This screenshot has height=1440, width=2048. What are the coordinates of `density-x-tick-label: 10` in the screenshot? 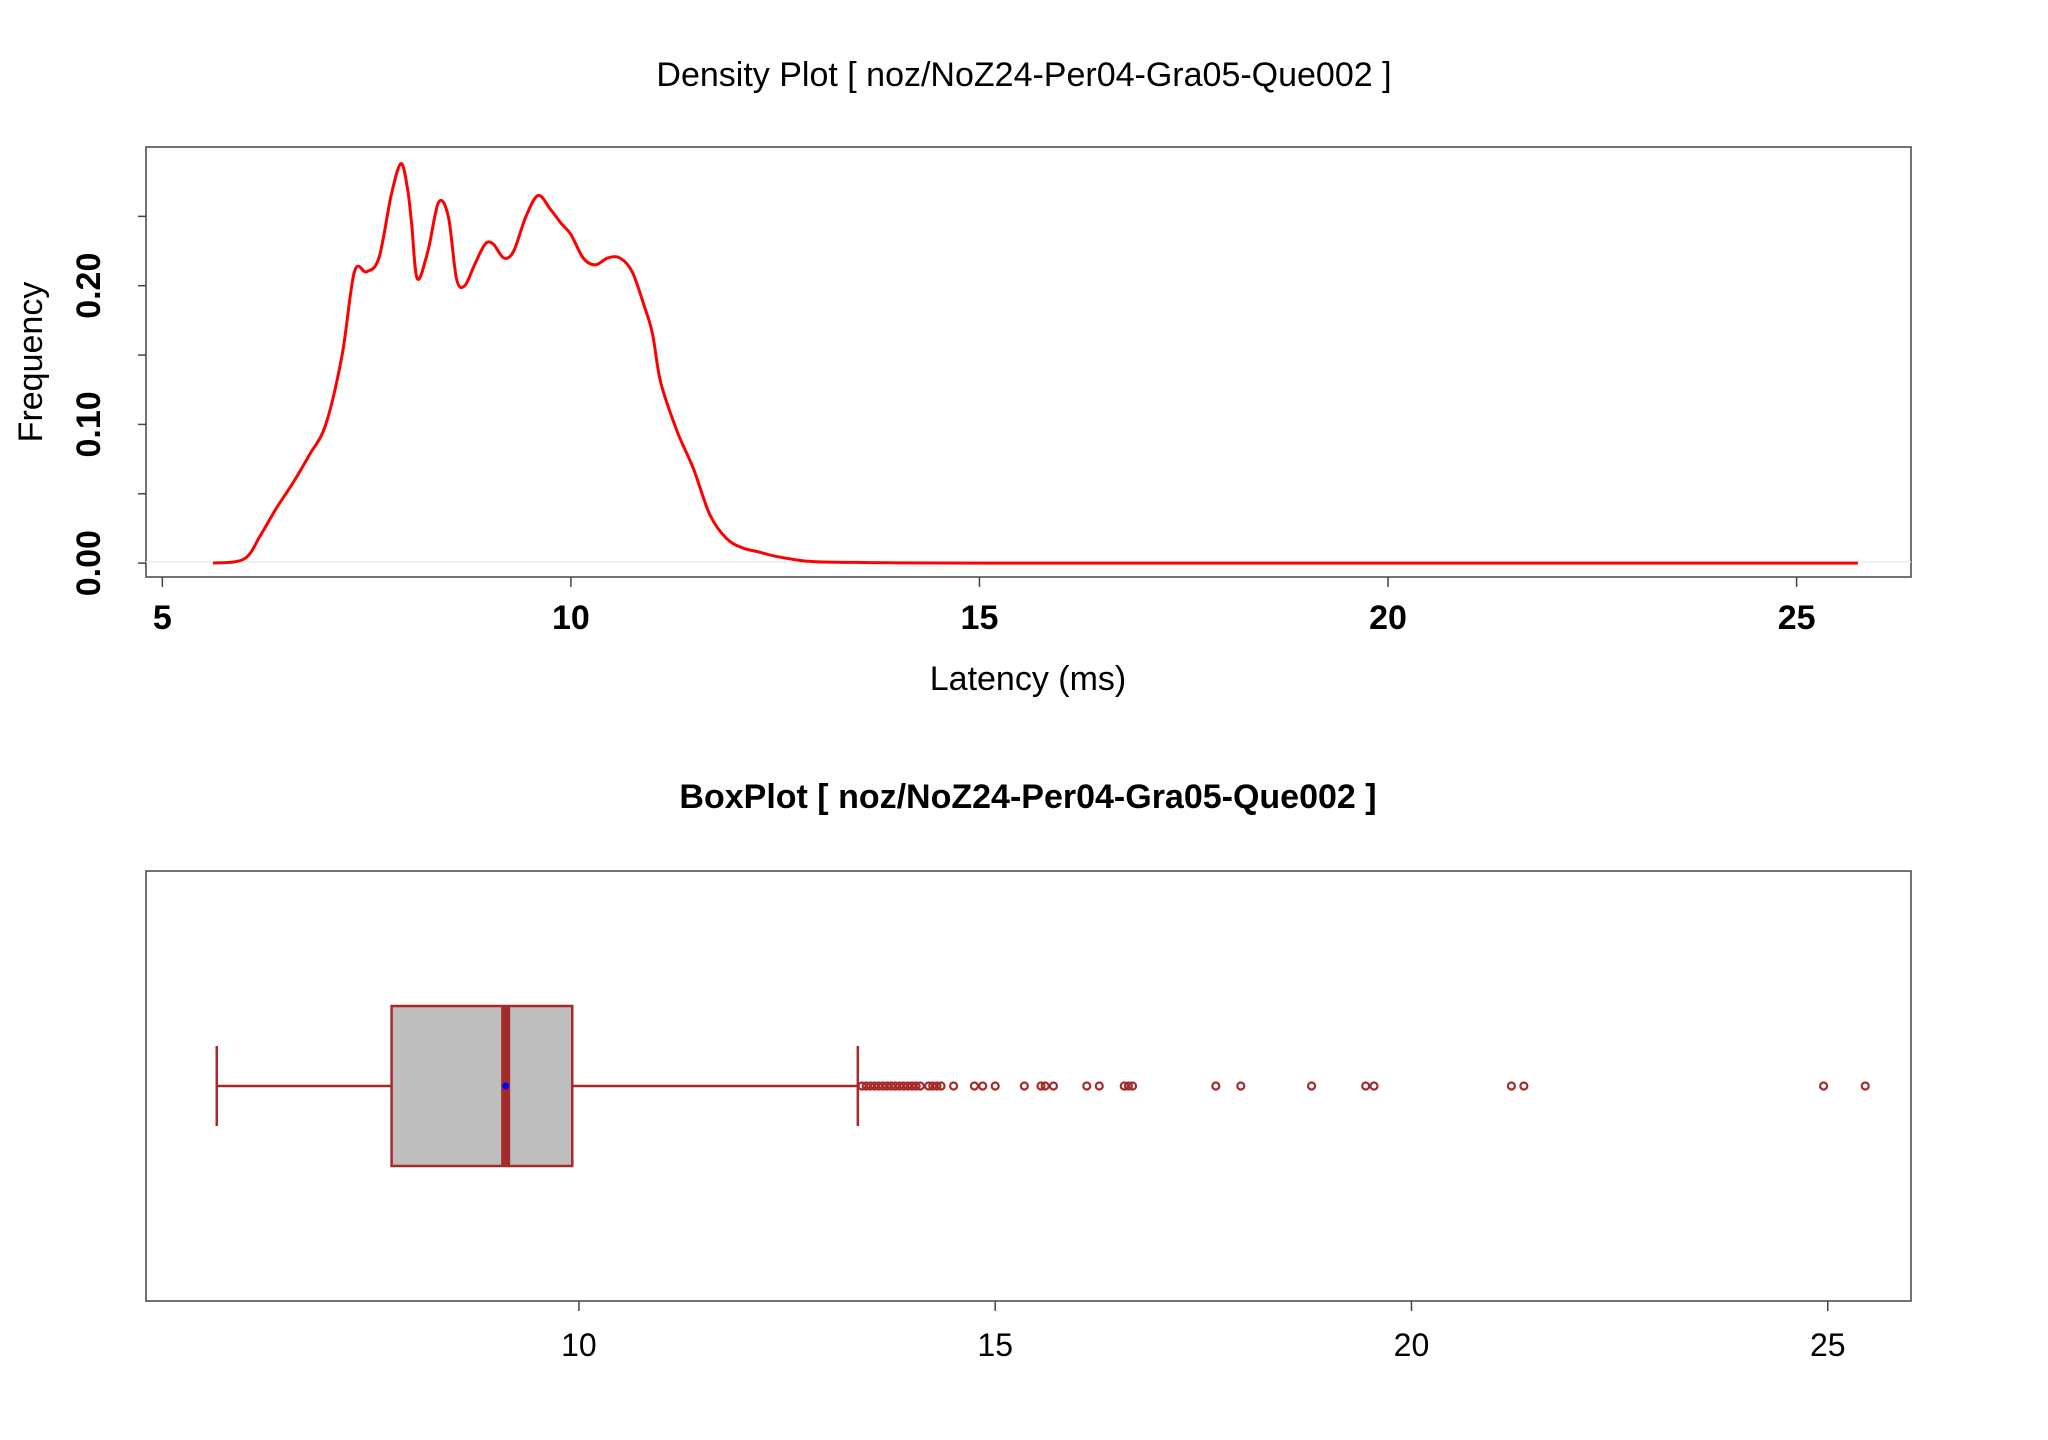 It's located at (571, 618).